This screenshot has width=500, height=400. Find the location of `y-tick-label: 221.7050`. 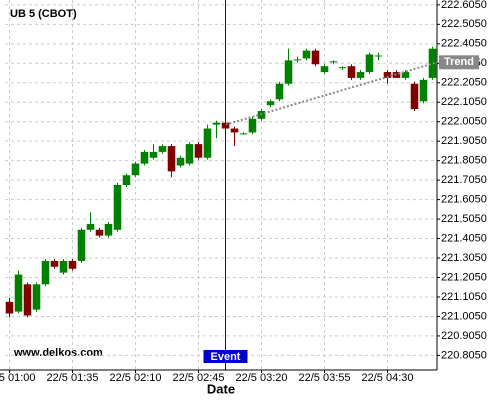

y-tick-label: 221.7050 is located at coordinates (464, 180).